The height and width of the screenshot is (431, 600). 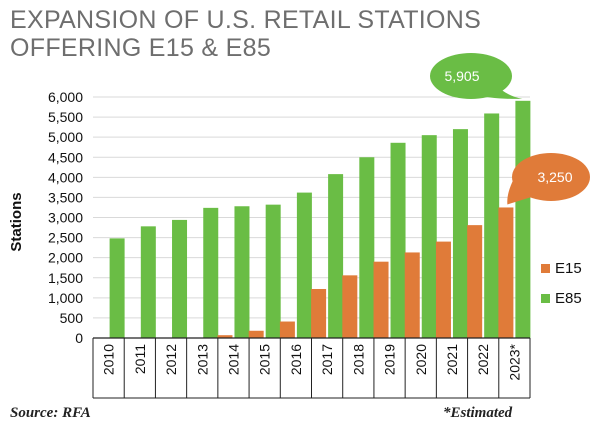 What do you see at coordinates (510, 129) in the screenshot?
I see `annotations: 5,905 3,250` at bounding box center [510, 129].